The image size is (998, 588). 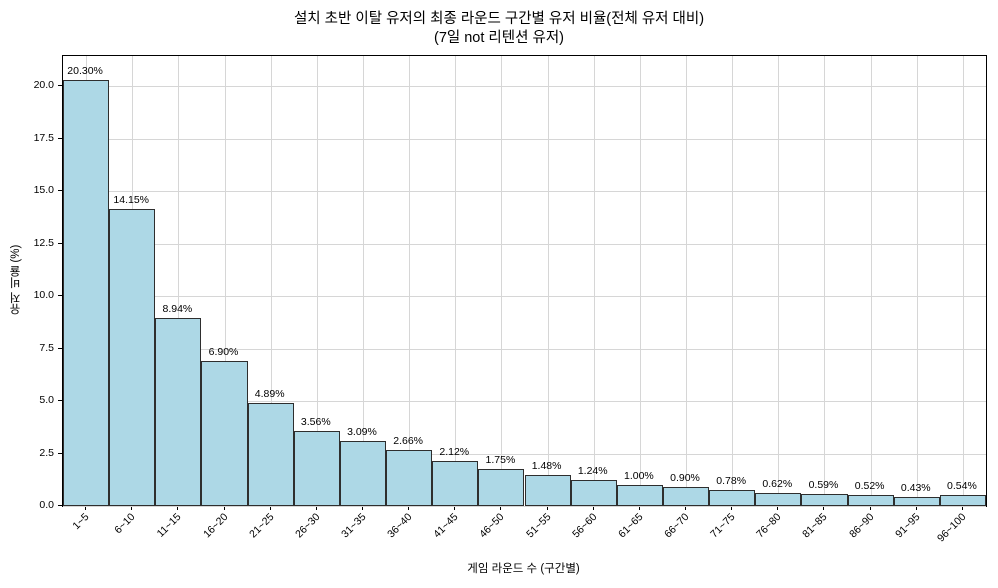 What do you see at coordinates (777, 483) in the screenshot?
I see `bar-value-label: 0.62%` at bounding box center [777, 483].